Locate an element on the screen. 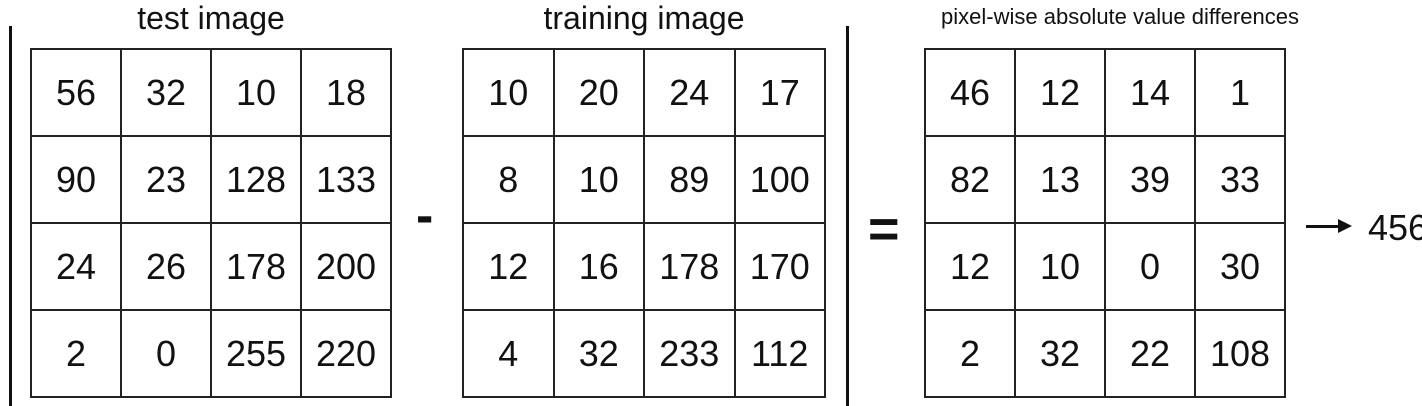  test-cell: 26 is located at coordinates (166, 266).